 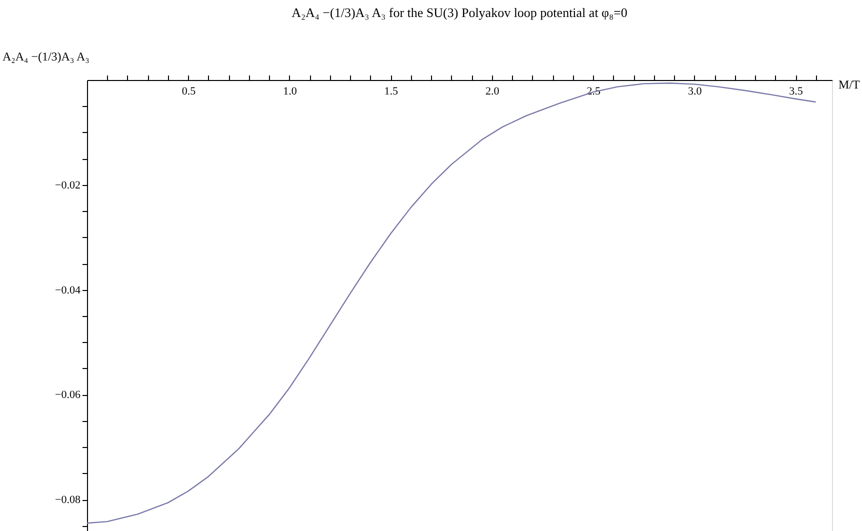 I want to click on x-tick-label: 0.5, so click(x=189, y=92).